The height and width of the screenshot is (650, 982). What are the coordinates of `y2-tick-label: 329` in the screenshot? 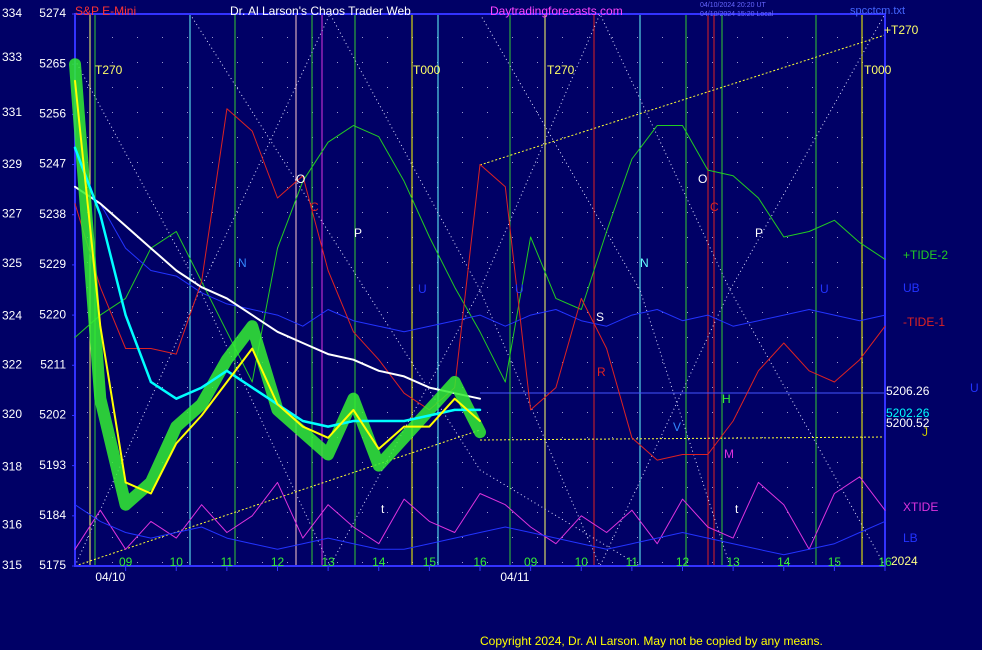 It's located at (12, 164).